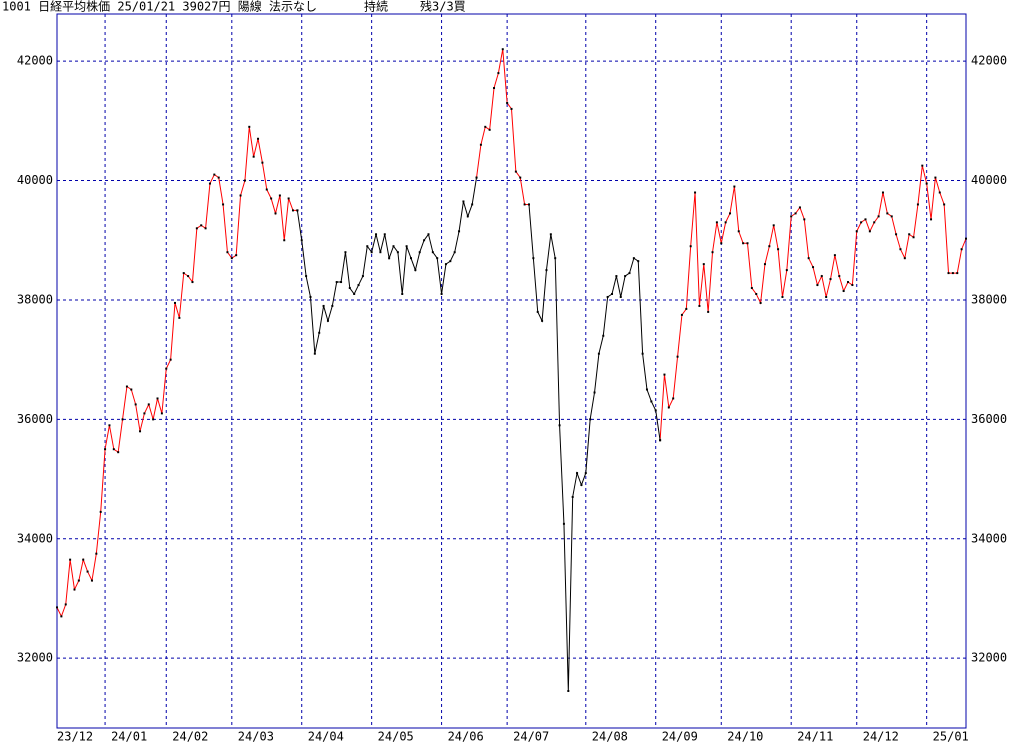 Image resolution: width=1024 pixels, height=745 pixels. Describe the element at coordinates (951, 737) in the screenshot. I see `x-tick-label: 25/01` at that location.